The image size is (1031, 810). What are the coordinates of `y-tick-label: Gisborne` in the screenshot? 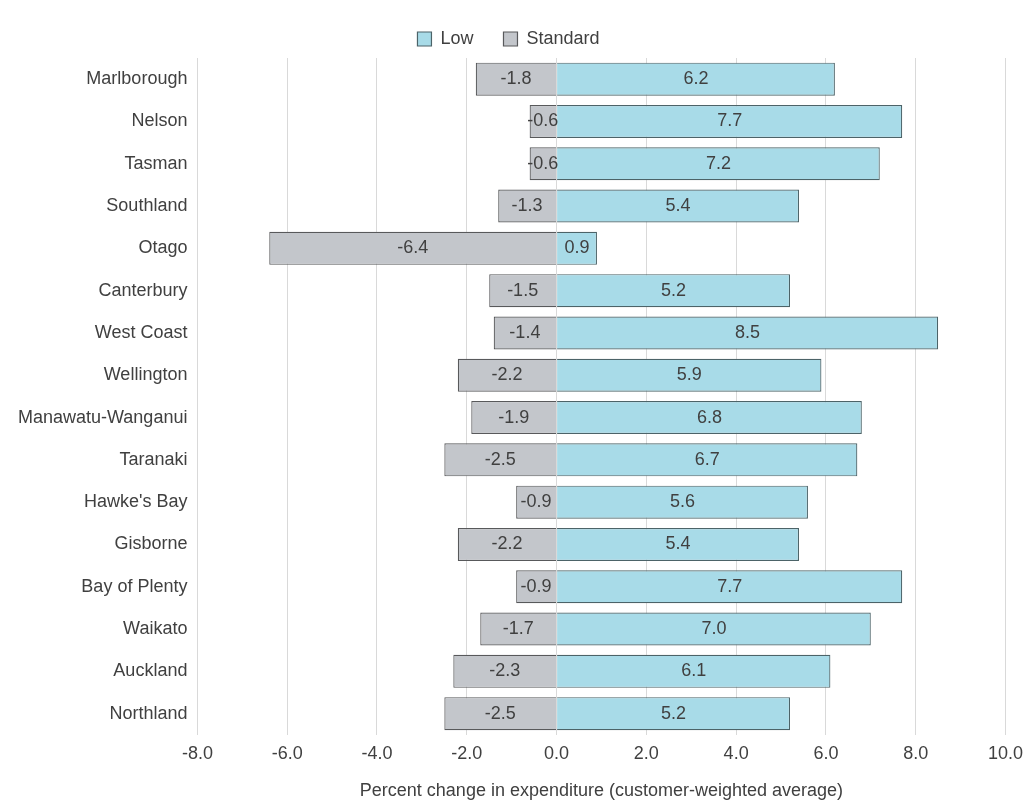 It's located at (151, 543).